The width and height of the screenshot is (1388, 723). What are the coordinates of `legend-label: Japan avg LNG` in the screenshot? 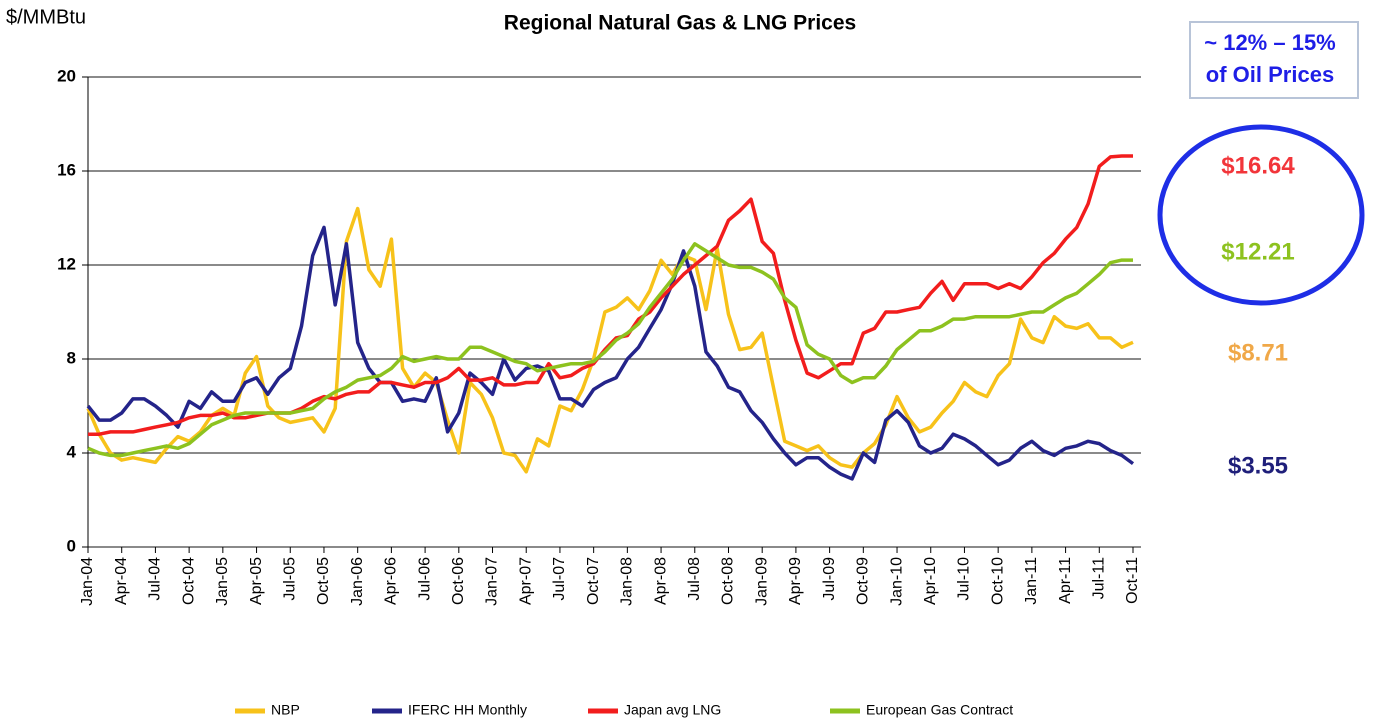 It's located at (672, 710).